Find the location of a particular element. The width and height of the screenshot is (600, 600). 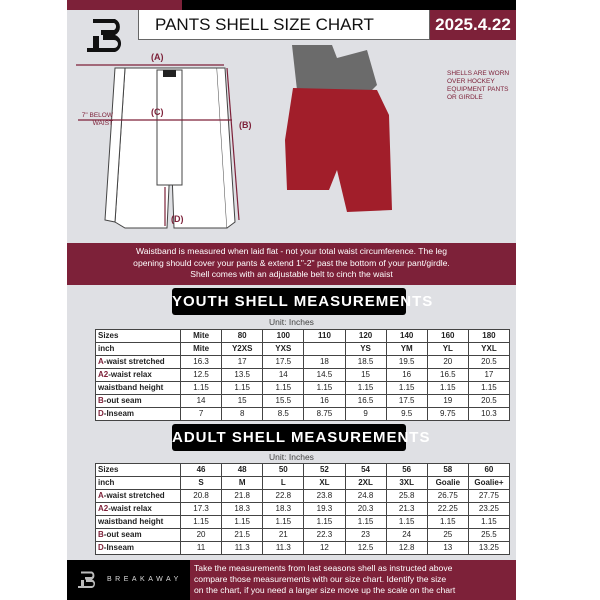

table-cell: 140 is located at coordinates (406, 336).